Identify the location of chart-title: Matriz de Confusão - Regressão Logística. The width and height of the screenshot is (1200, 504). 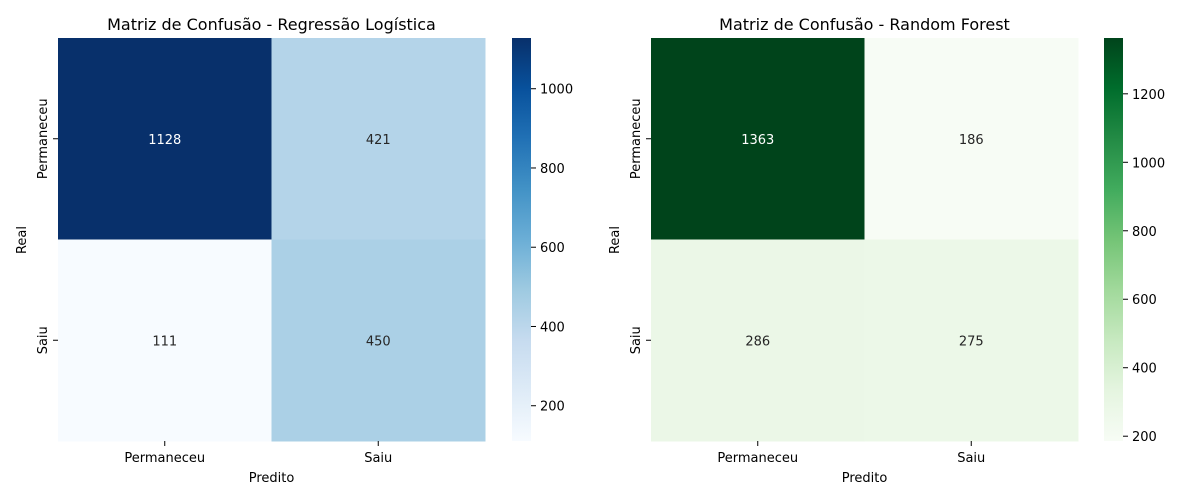
(271, 24).